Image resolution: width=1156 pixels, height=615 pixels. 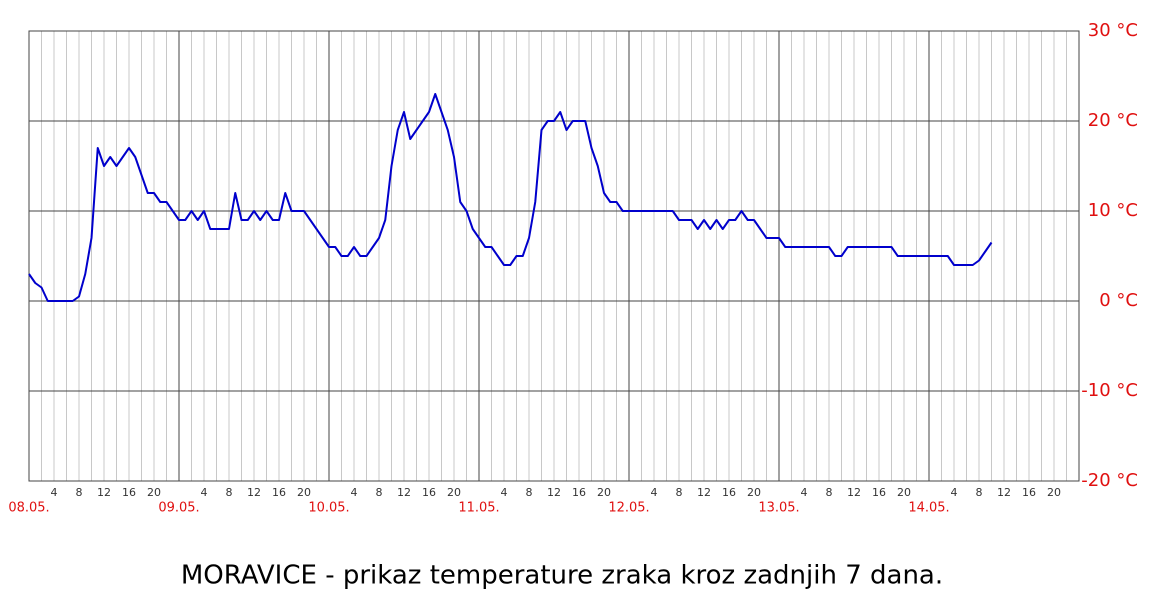 I want to click on y-tick-label: -10 °C, so click(x=1109, y=390).